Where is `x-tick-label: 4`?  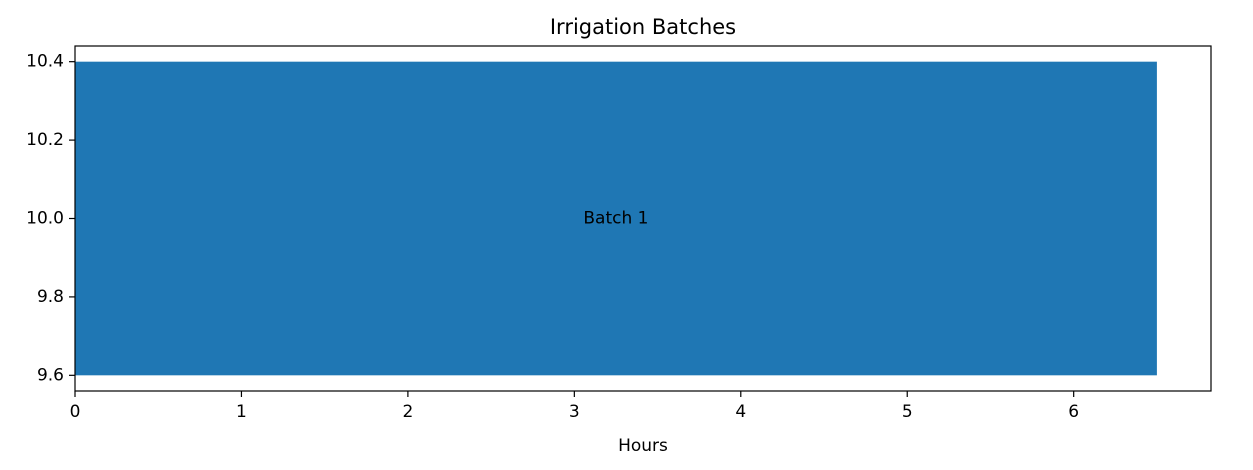
x-tick-label: 4 is located at coordinates (740, 412).